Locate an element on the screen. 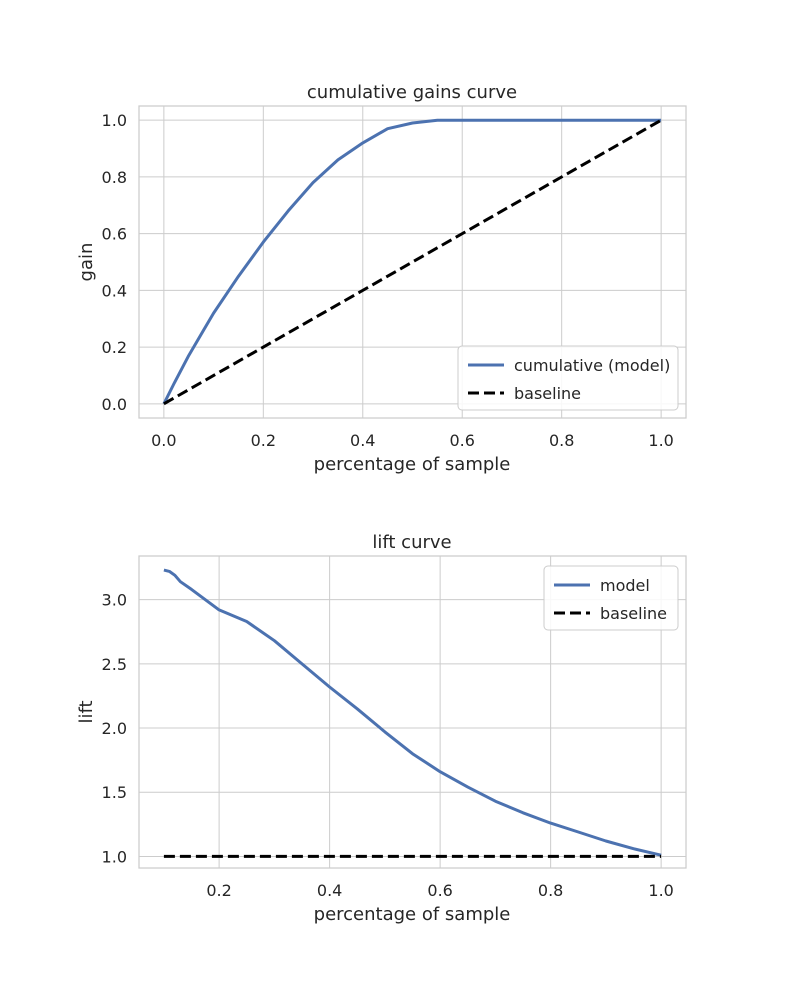 The width and height of the screenshot is (800, 1000). lift-xtick-label: 0.6 is located at coordinates (439, 890).